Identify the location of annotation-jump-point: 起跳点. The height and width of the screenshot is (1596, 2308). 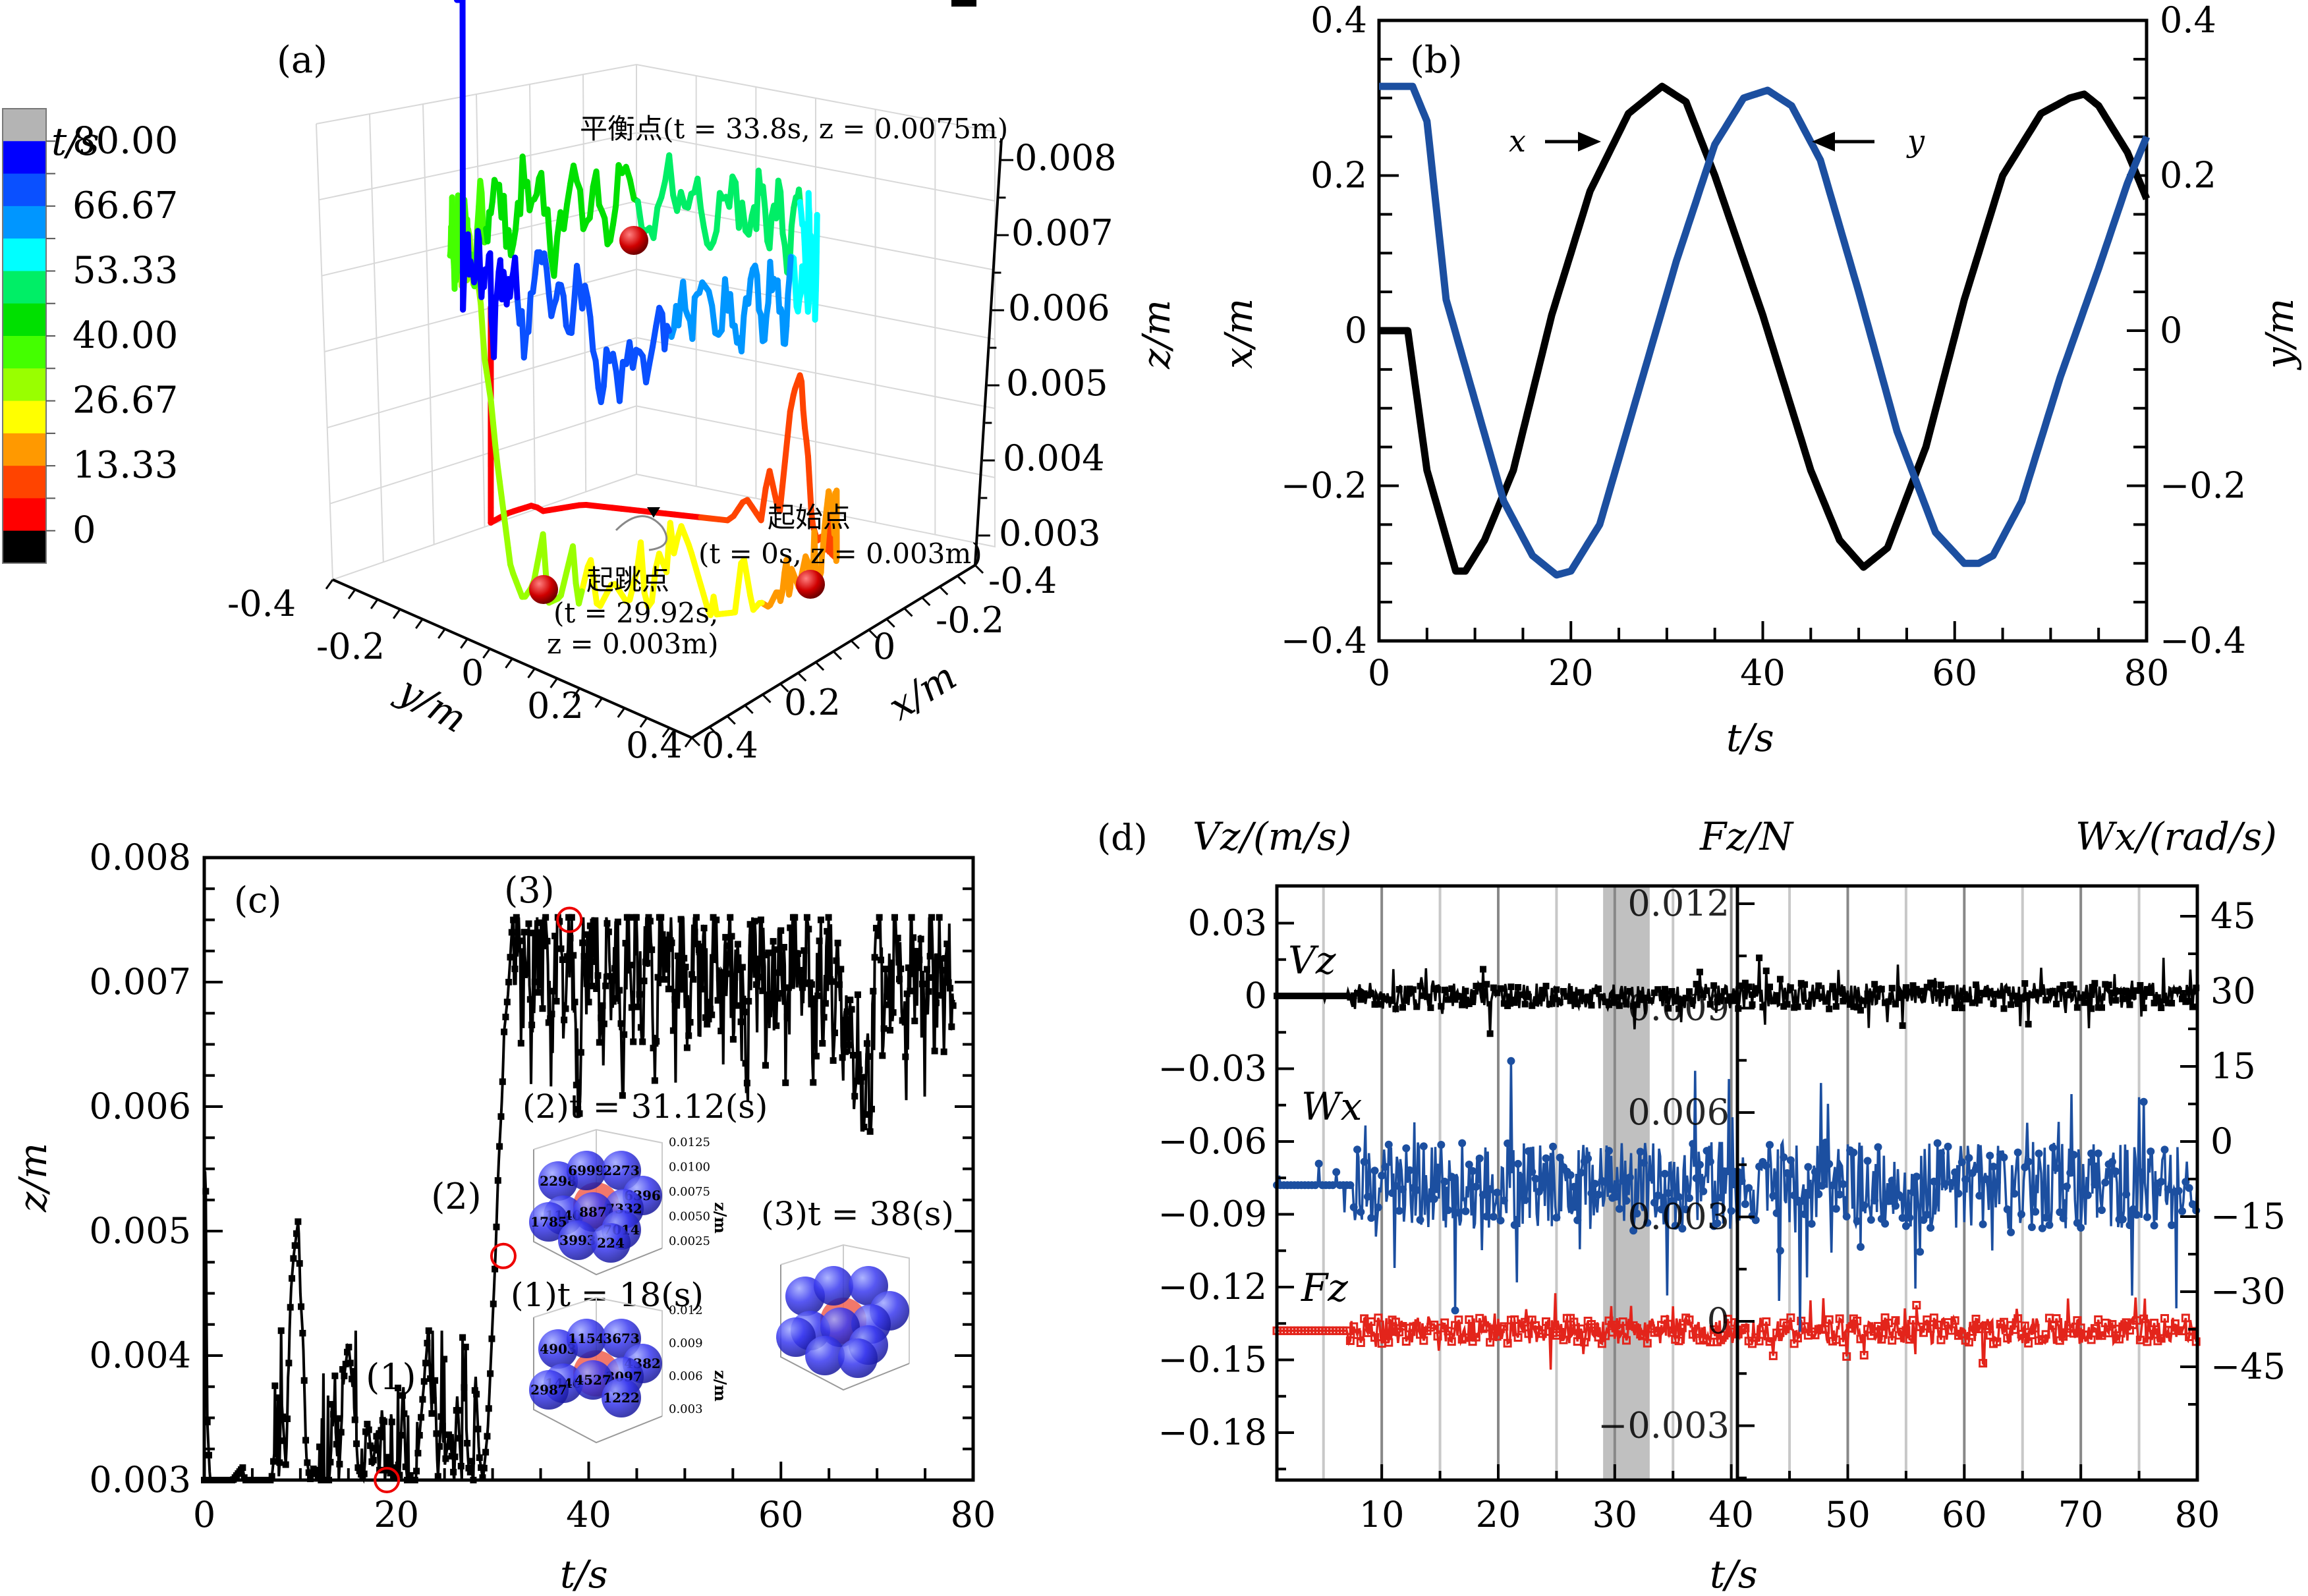
(627, 580).